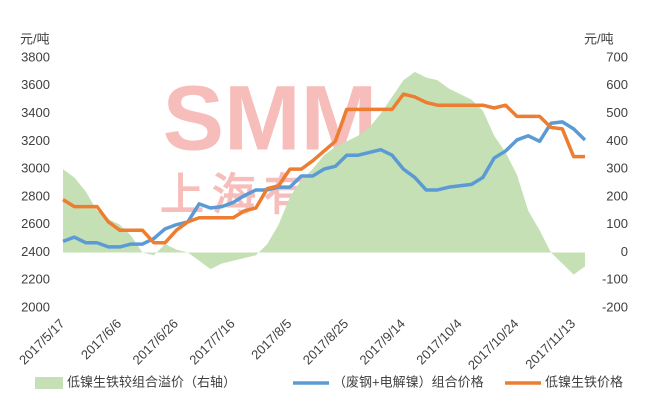  What do you see at coordinates (101, 339) in the screenshot?
I see `x-tick-label: 2017/6/6` at bounding box center [101, 339].